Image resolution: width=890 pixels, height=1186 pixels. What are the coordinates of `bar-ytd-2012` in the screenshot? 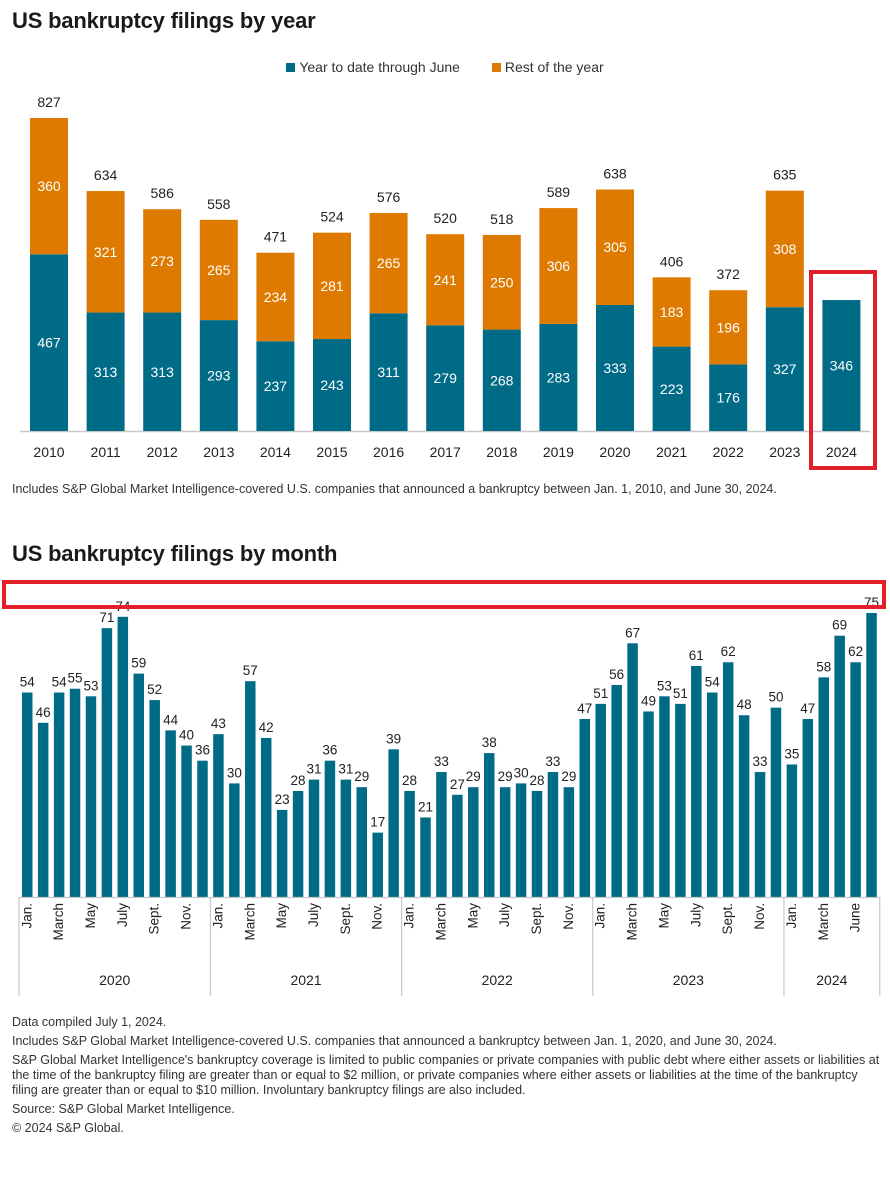 It's located at (162, 371).